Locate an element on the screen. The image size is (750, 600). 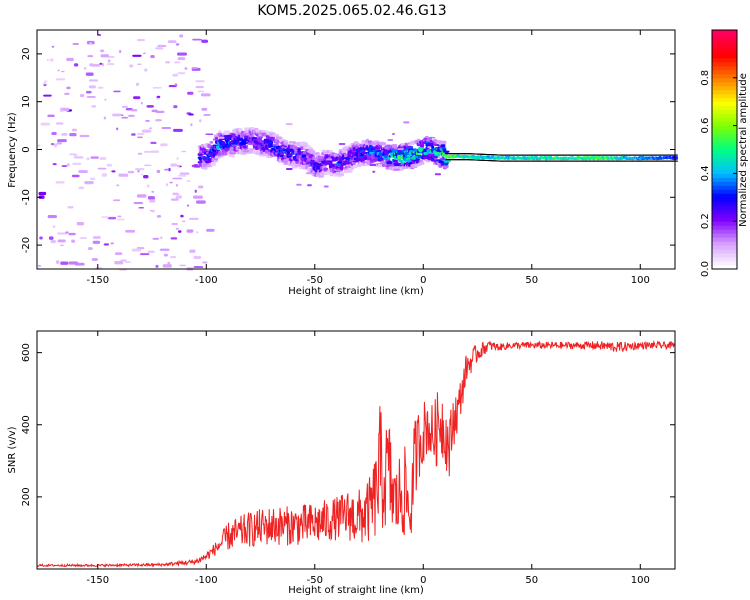
x-tick-label: 50 is located at coordinates (531, 280).